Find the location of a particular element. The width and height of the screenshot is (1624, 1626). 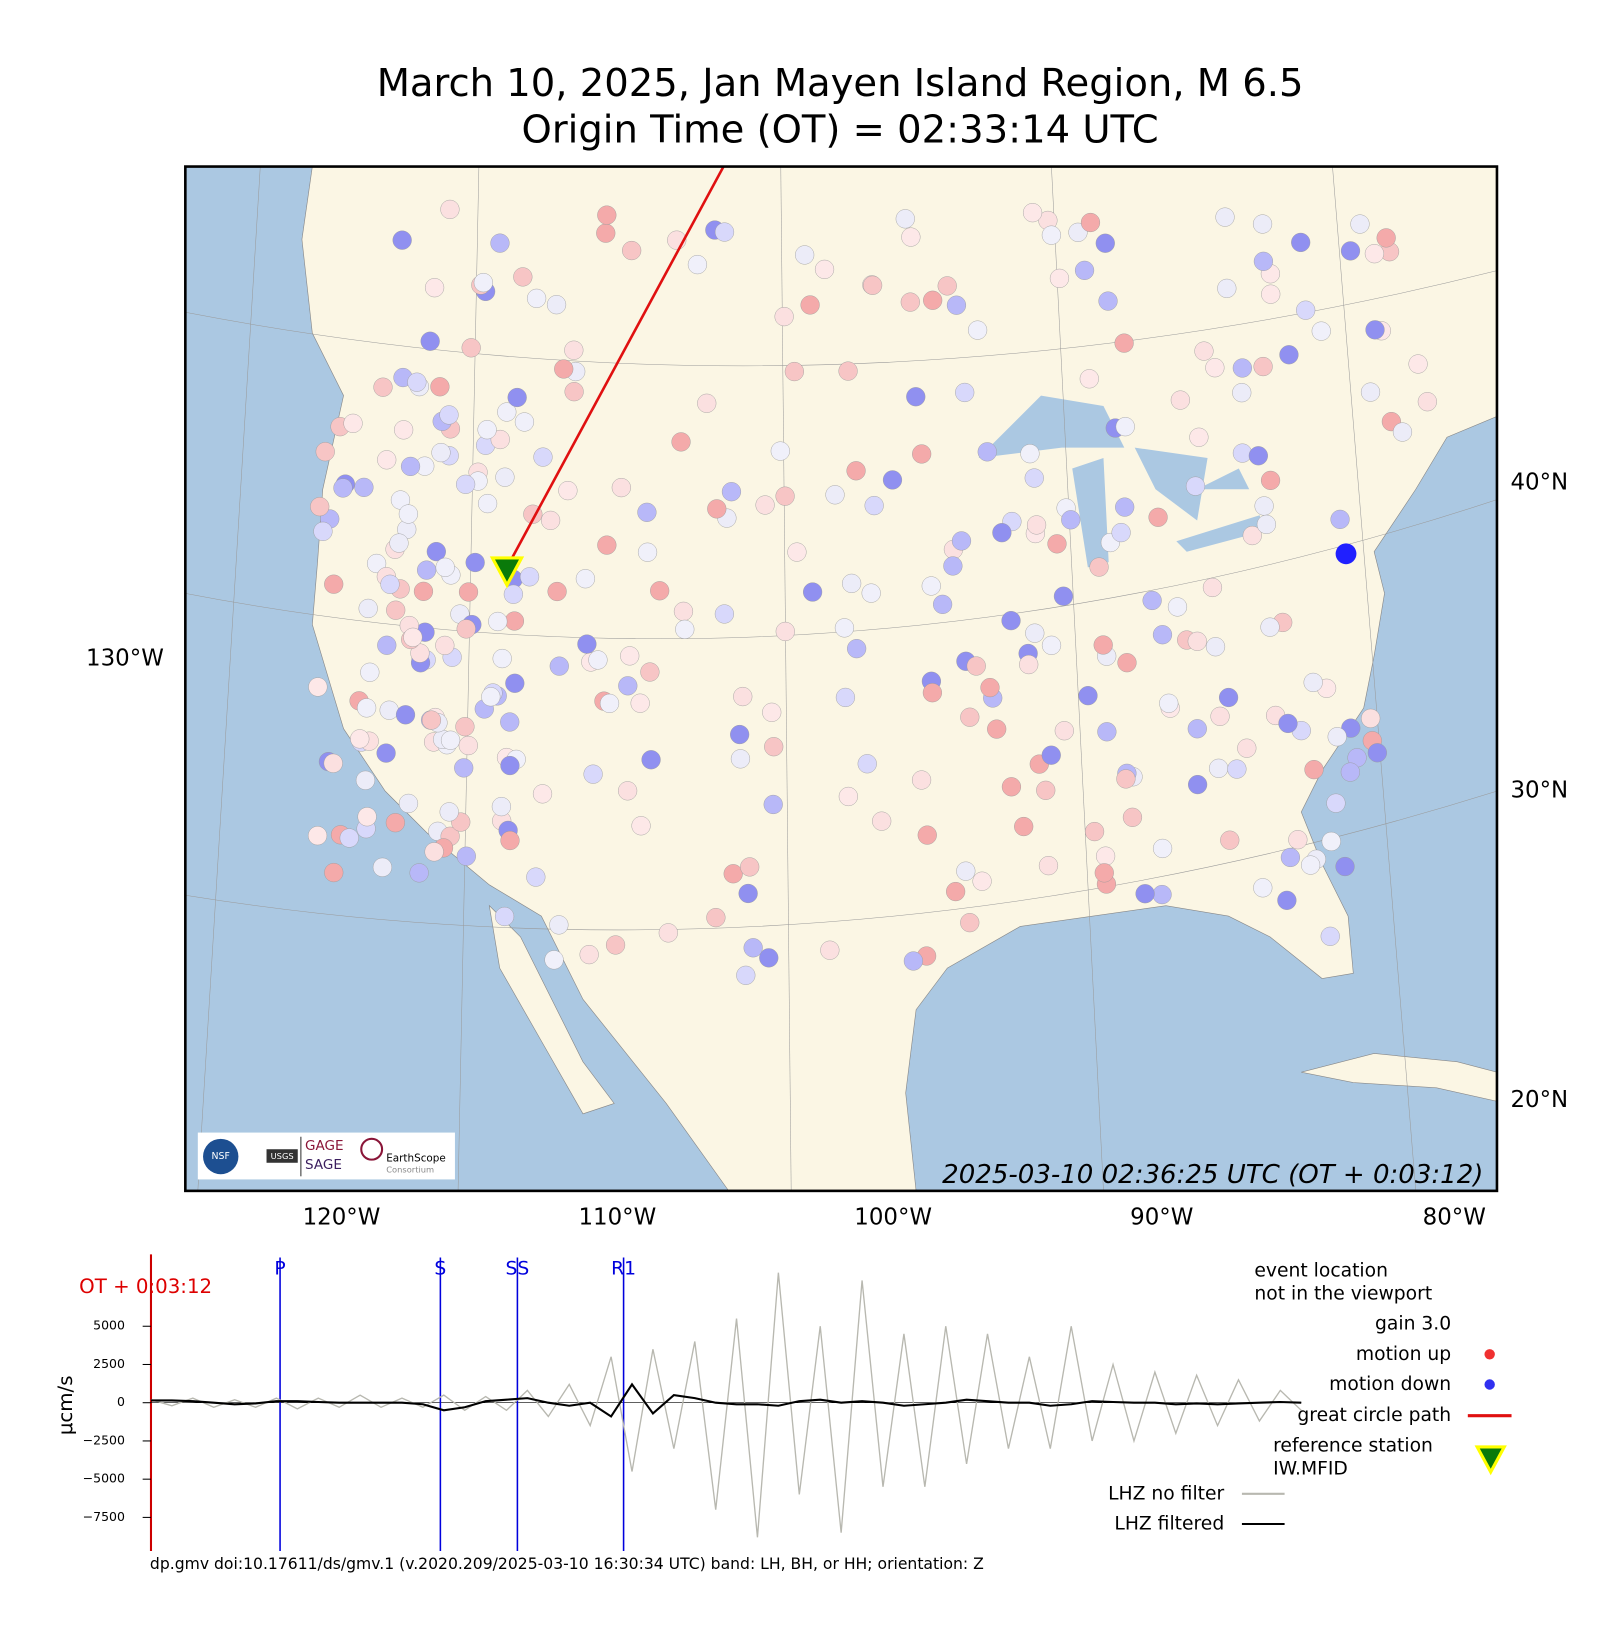

logo-box: NSF USGS GAGE SAGE EarthScope Consortium is located at coordinates (326, 1156).